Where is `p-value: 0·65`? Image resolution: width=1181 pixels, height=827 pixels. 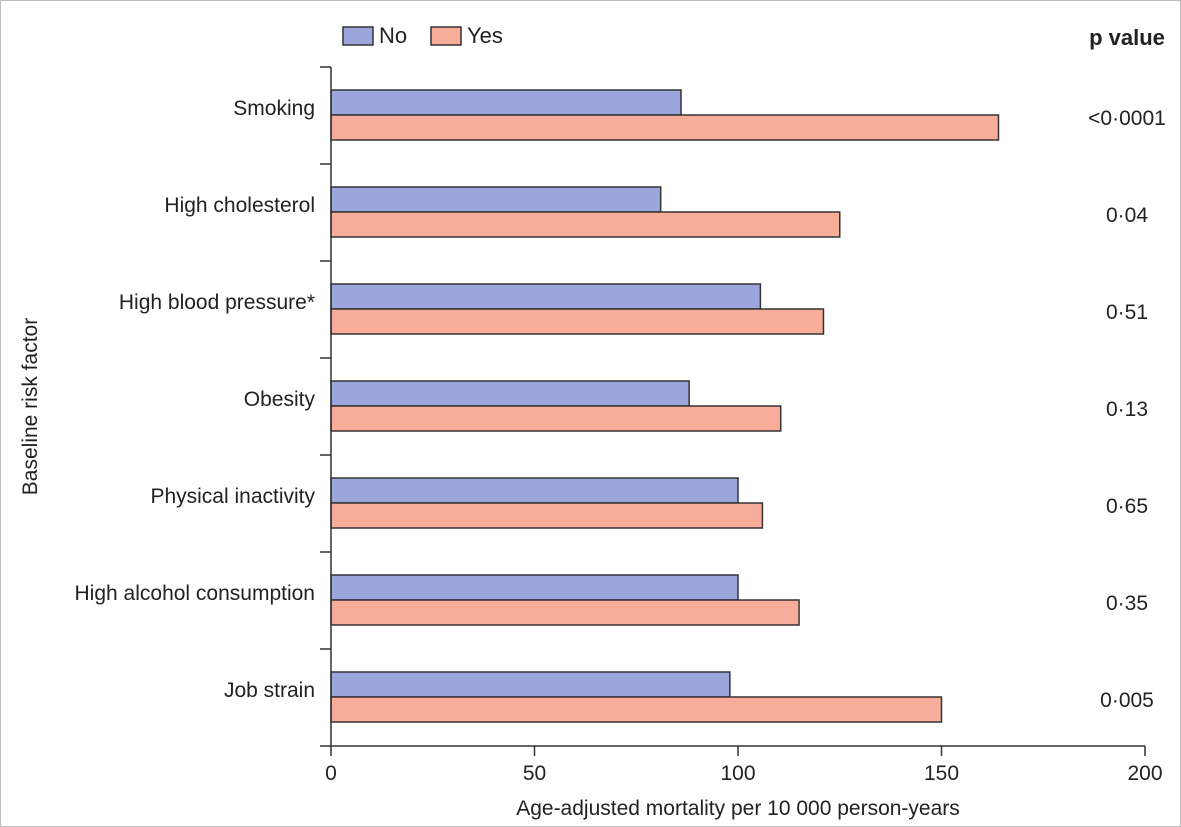 p-value: 0·65 is located at coordinates (1127, 506).